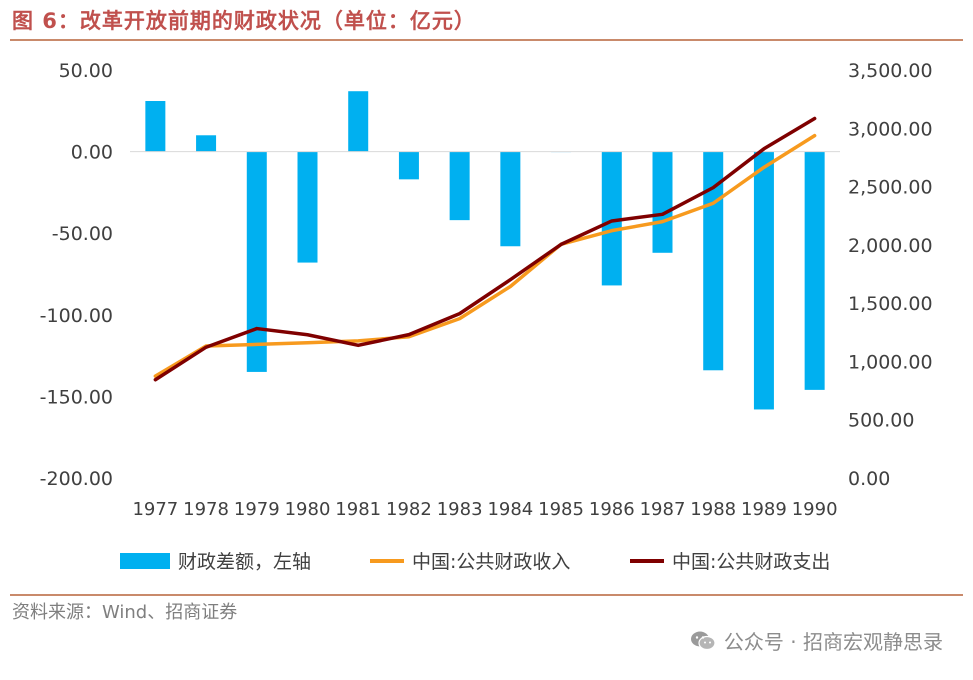  What do you see at coordinates (155, 509) in the screenshot?
I see `x-tick-label: 1977` at bounding box center [155, 509].